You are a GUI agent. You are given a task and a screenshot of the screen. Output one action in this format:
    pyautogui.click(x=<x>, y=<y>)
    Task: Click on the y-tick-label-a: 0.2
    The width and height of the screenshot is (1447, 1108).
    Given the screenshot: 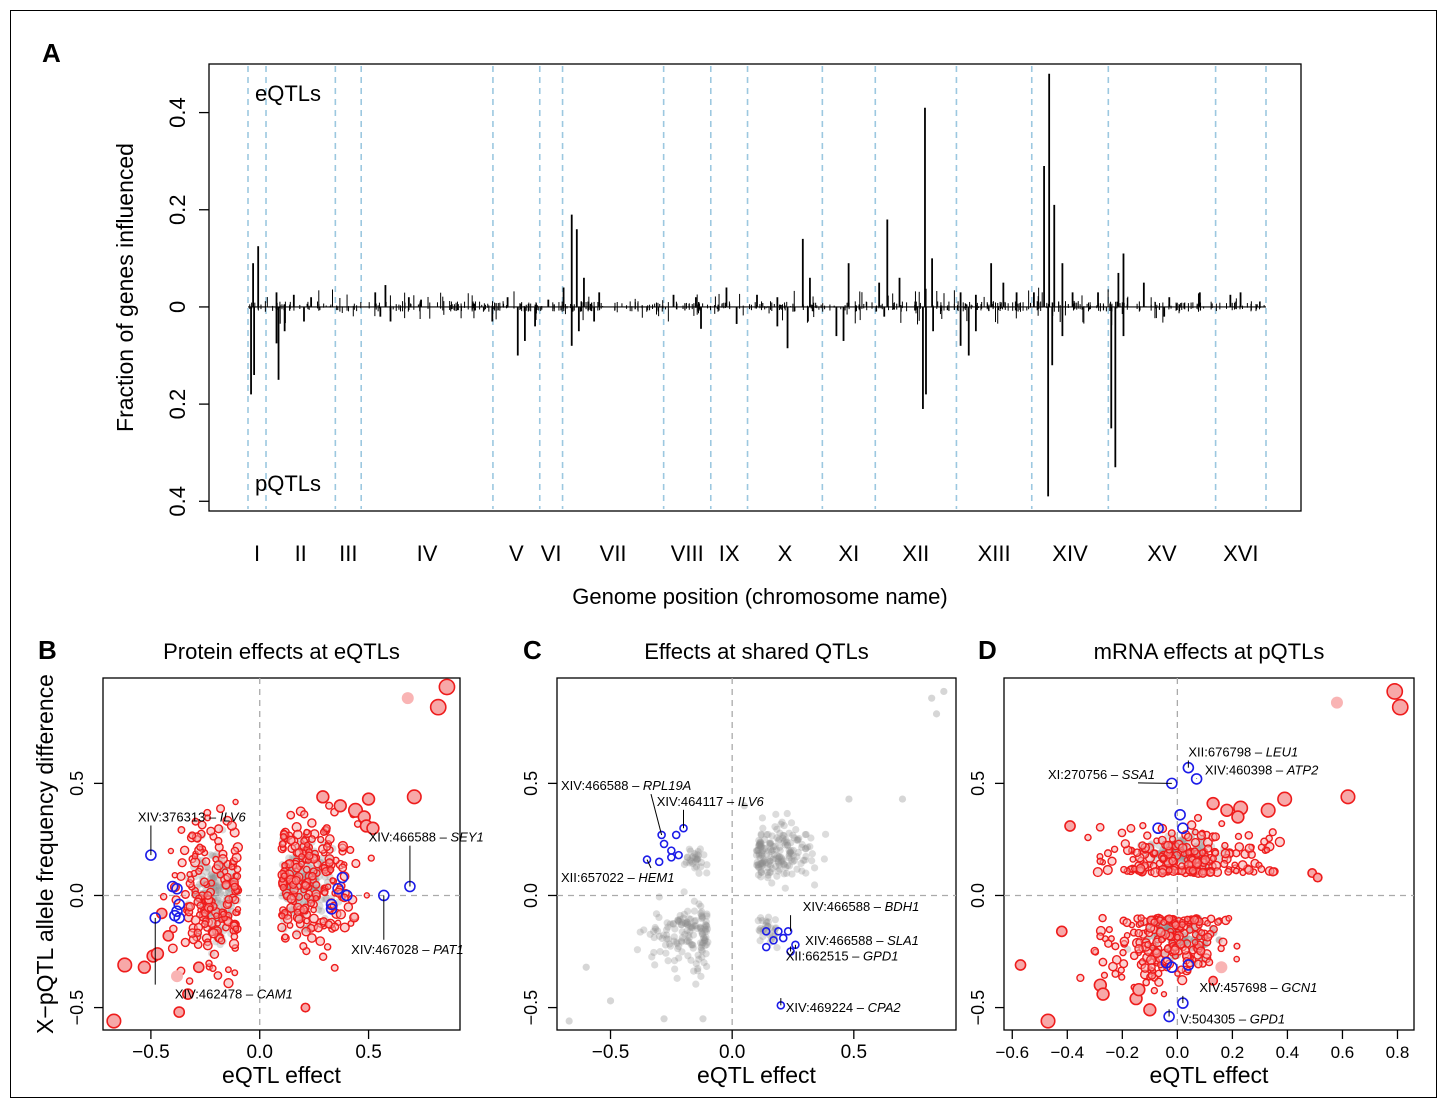 What is the action you would take?
    pyautogui.click(x=177, y=404)
    